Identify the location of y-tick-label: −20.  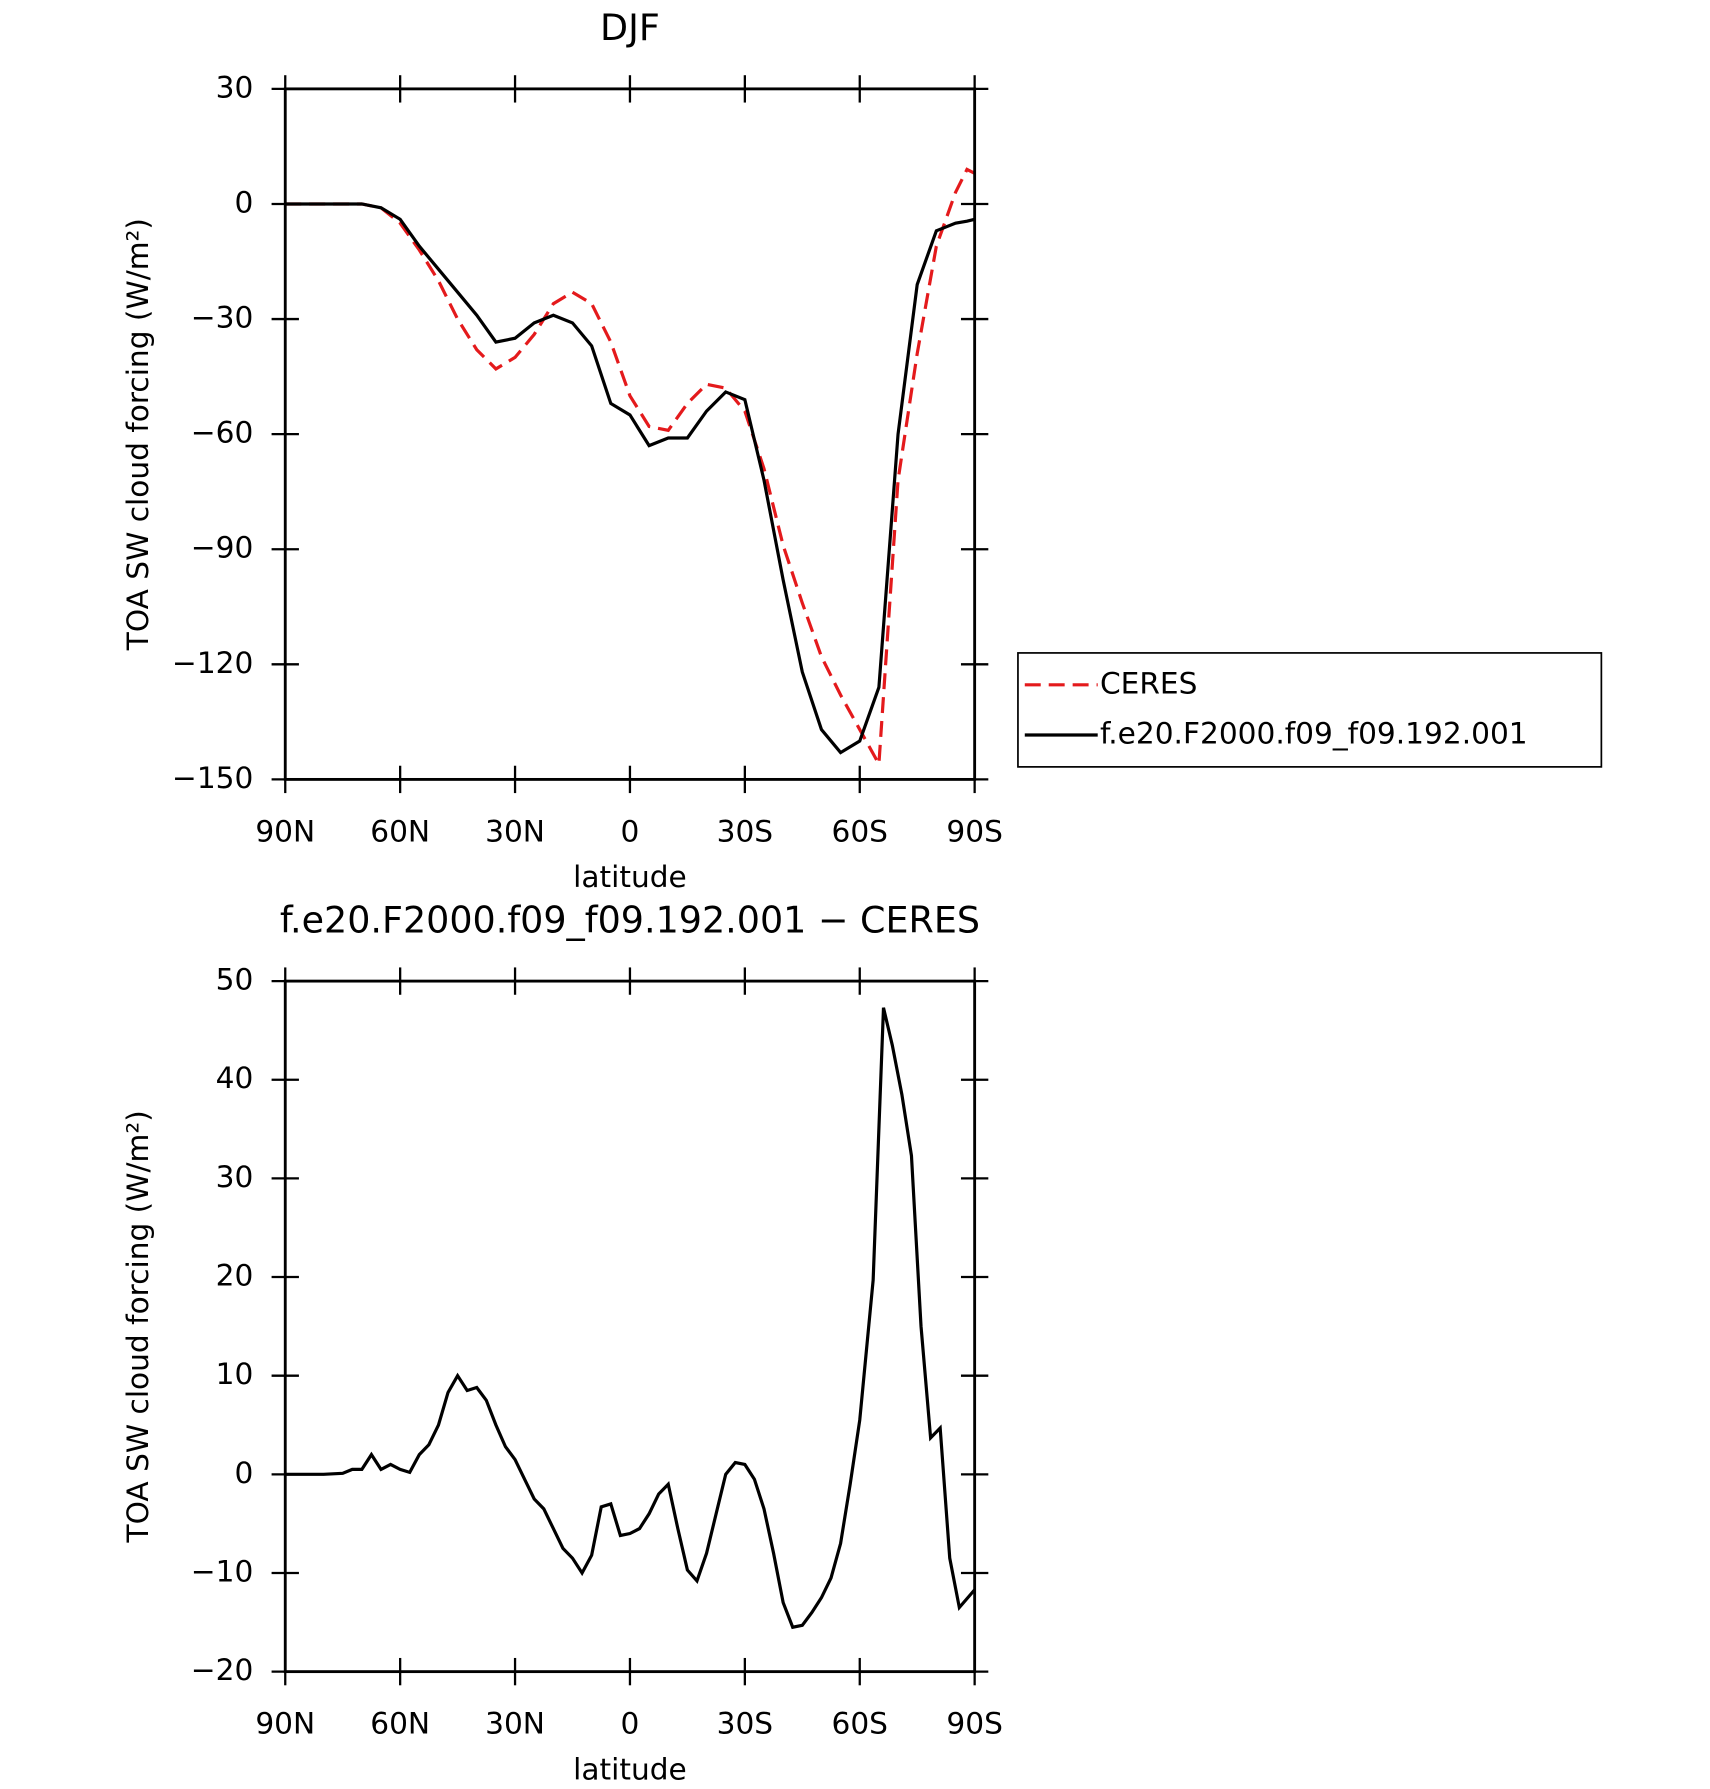
(222, 1670).